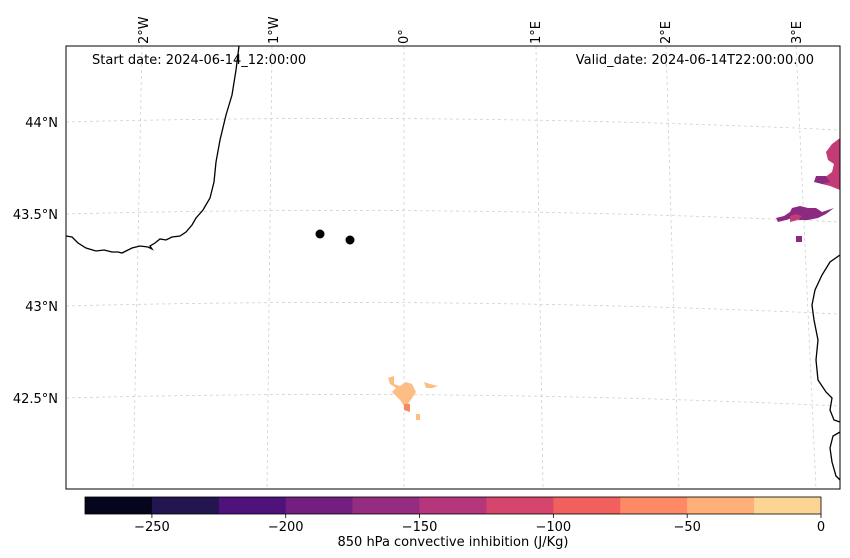 The height and width of the screenshot is (558, 850). I want to click on colorbar-border, so click(453, 505).